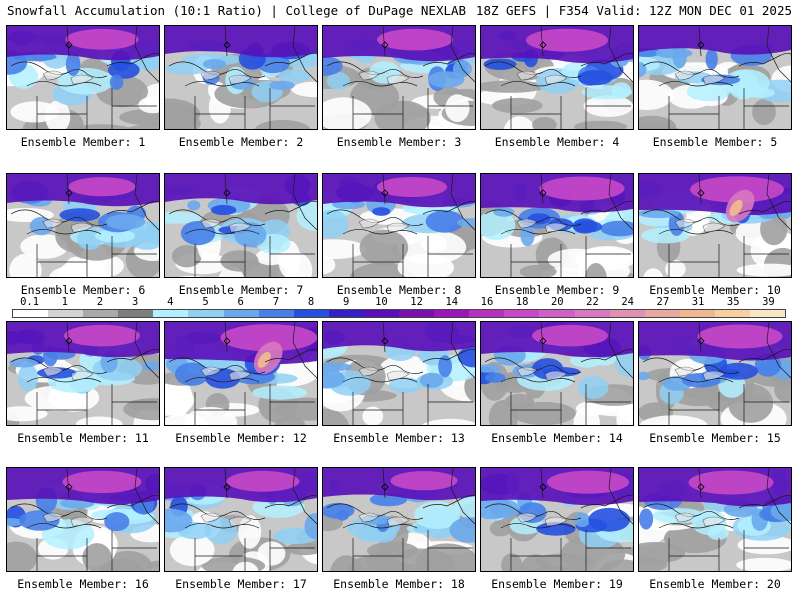  Describe the element at coordinates (100, 302) in the screenshot. I see `colorbar-label: 2` at that location.